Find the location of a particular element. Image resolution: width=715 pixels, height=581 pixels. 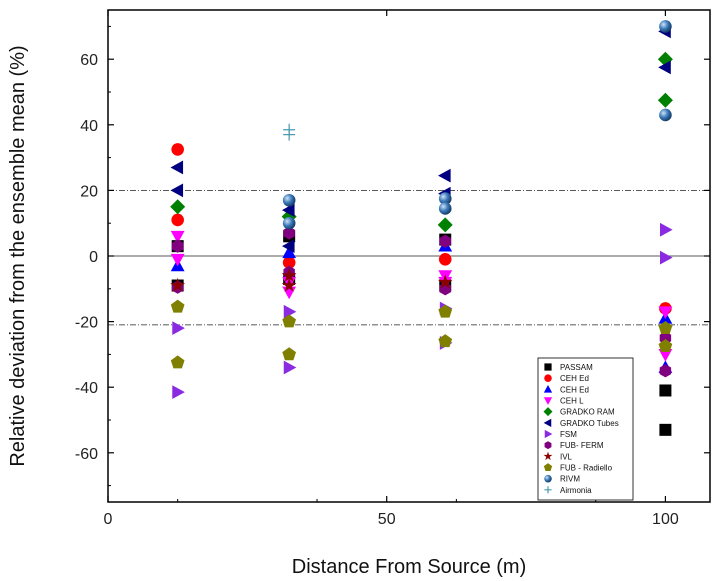

y-tick-label: 20 is located at coordinates (89, 191).